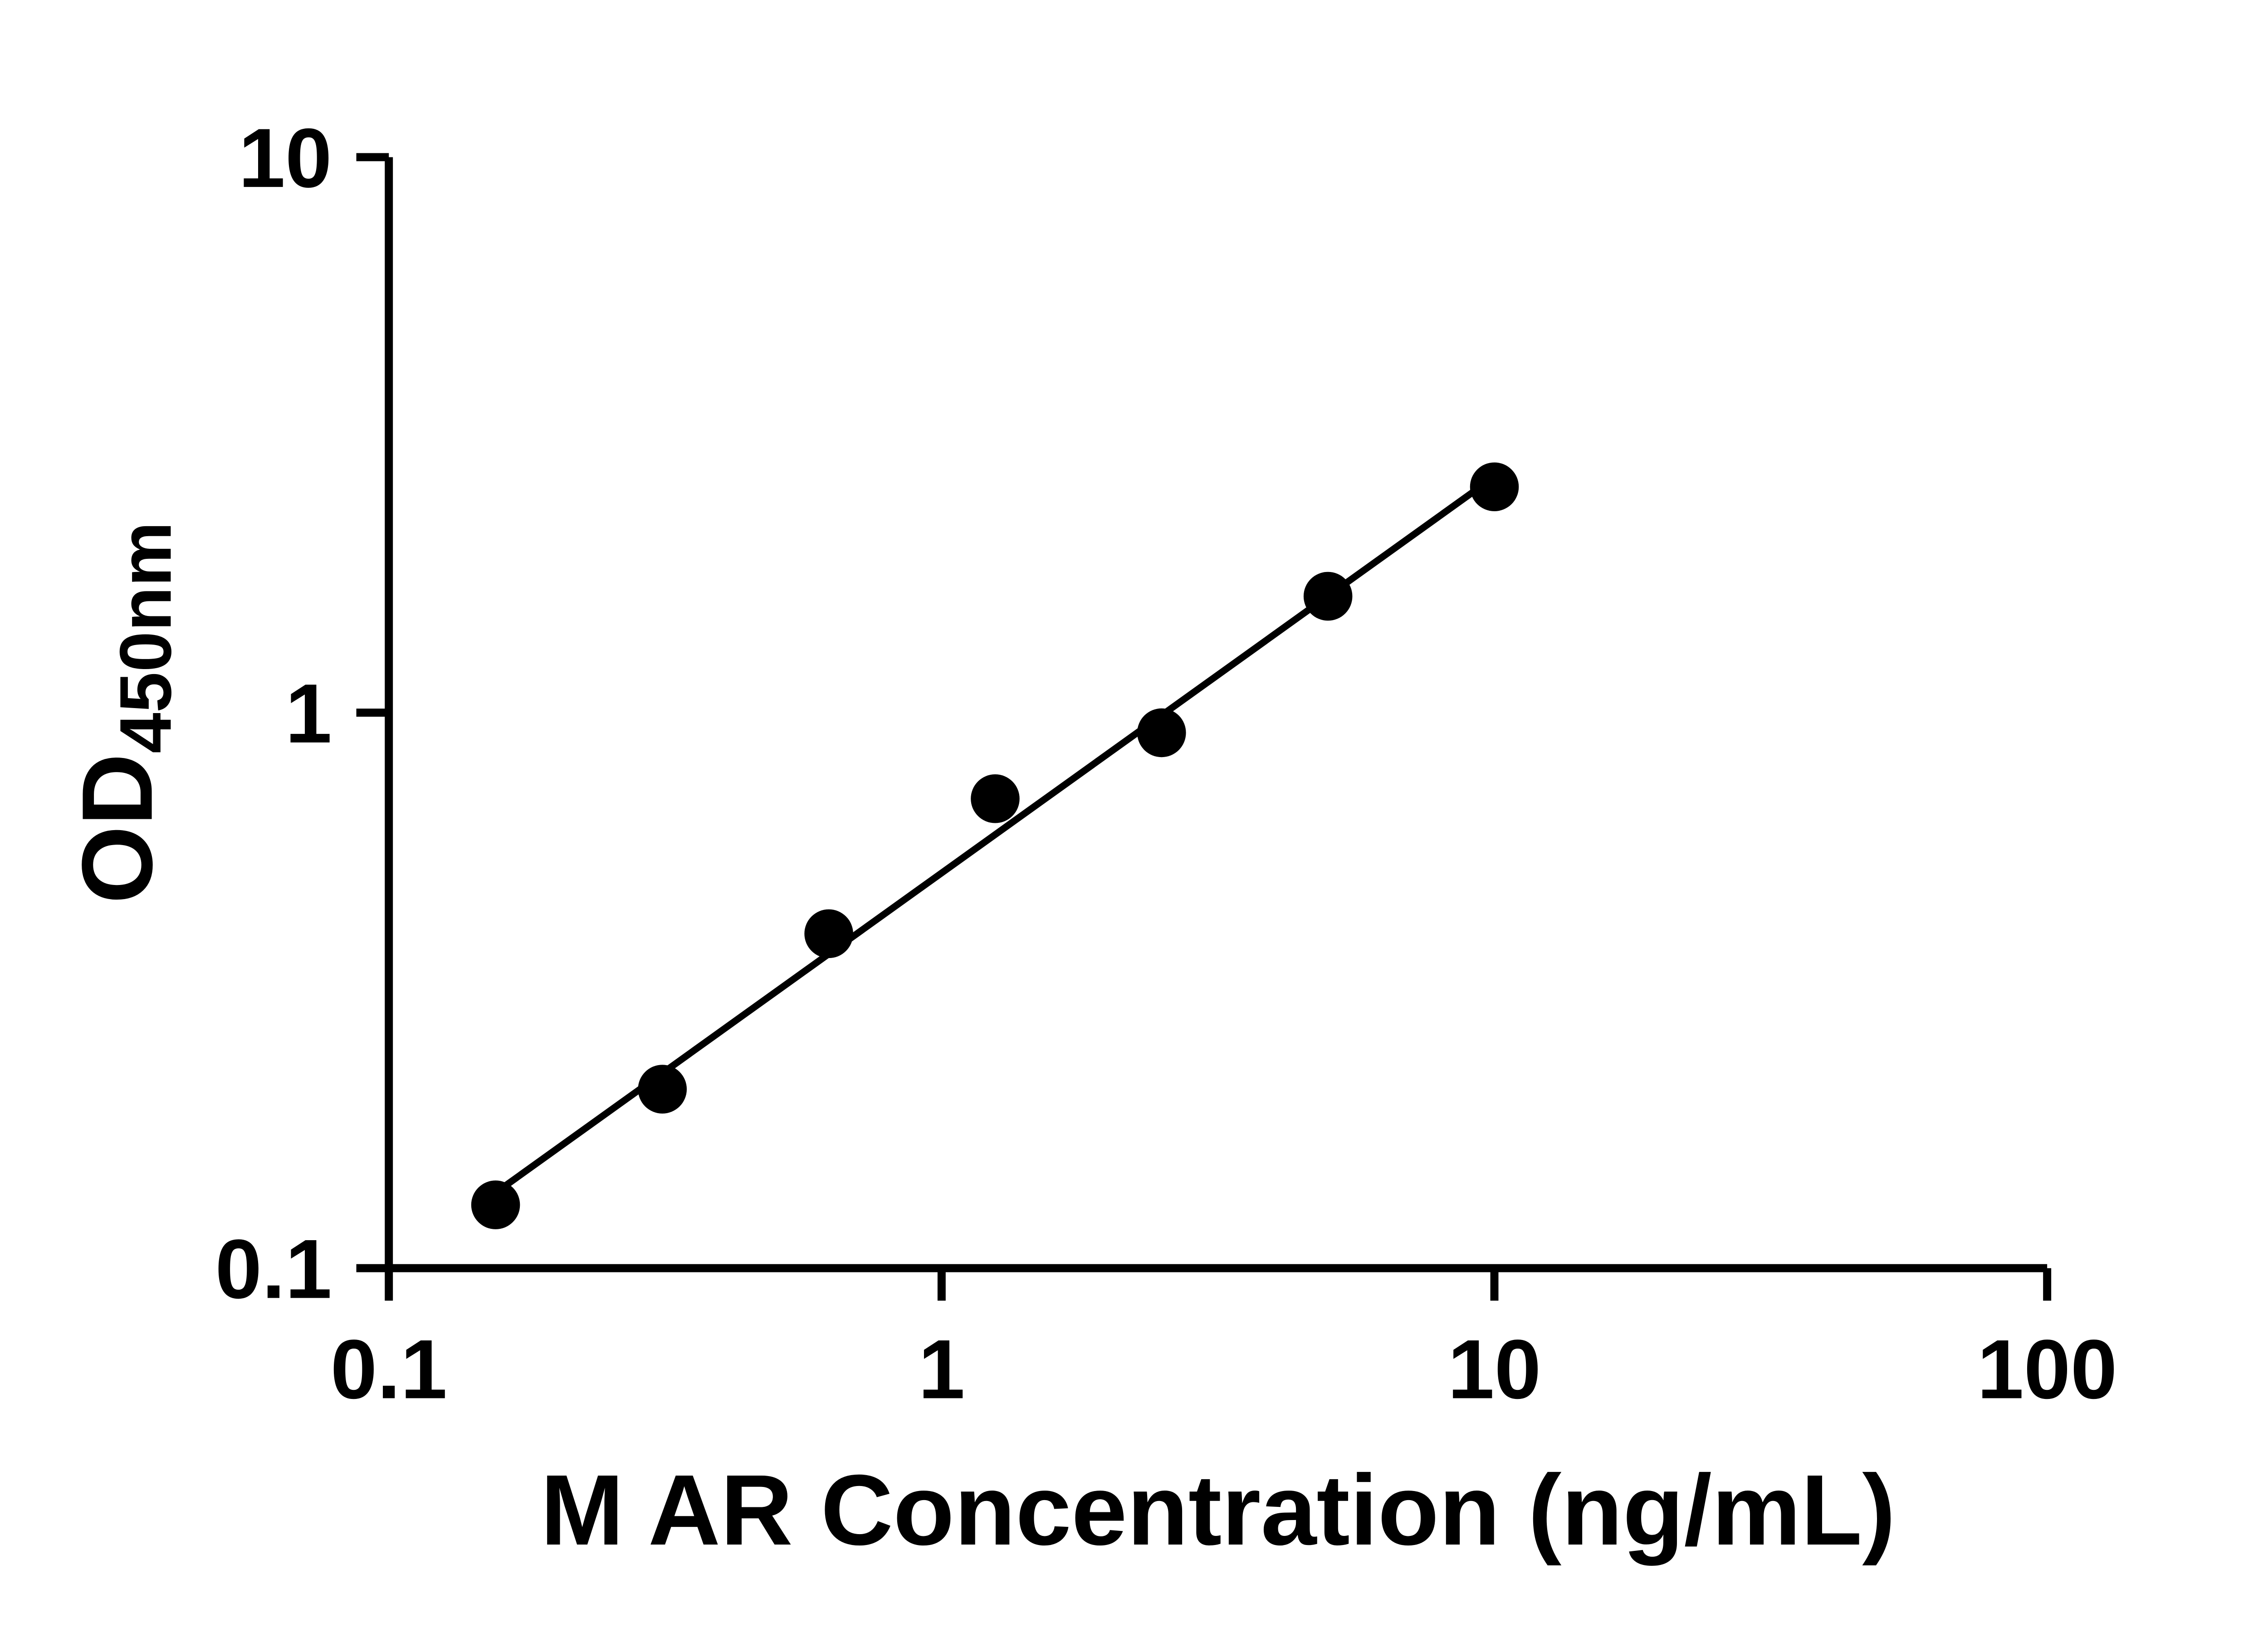 This screenshot has height=1633, width=2268. Describe the element at coordinates (389, 1369) in the screenshot. I see `x-tick-label: 0.1` at that location.